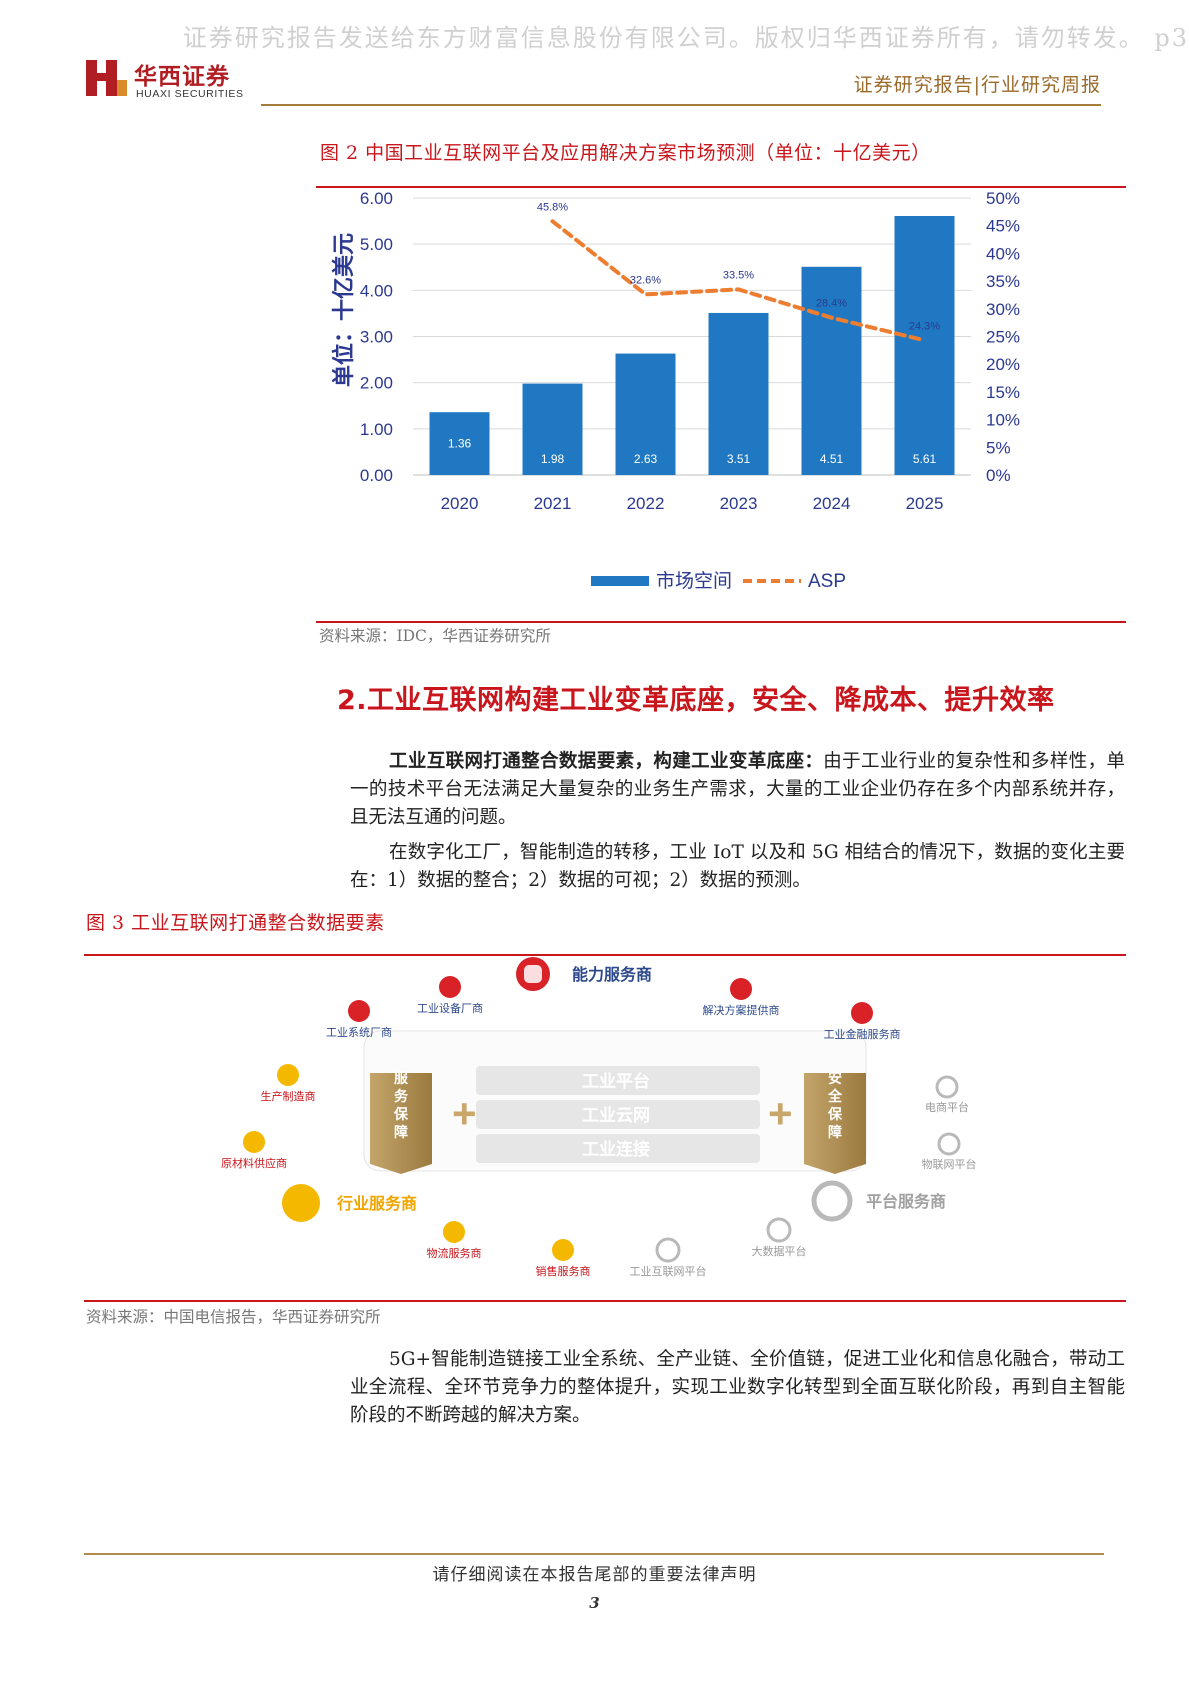  Describe the element at coordinates (450, 1008) in the screenshot. I see `svg-text: 工业设备厂商` at that location.